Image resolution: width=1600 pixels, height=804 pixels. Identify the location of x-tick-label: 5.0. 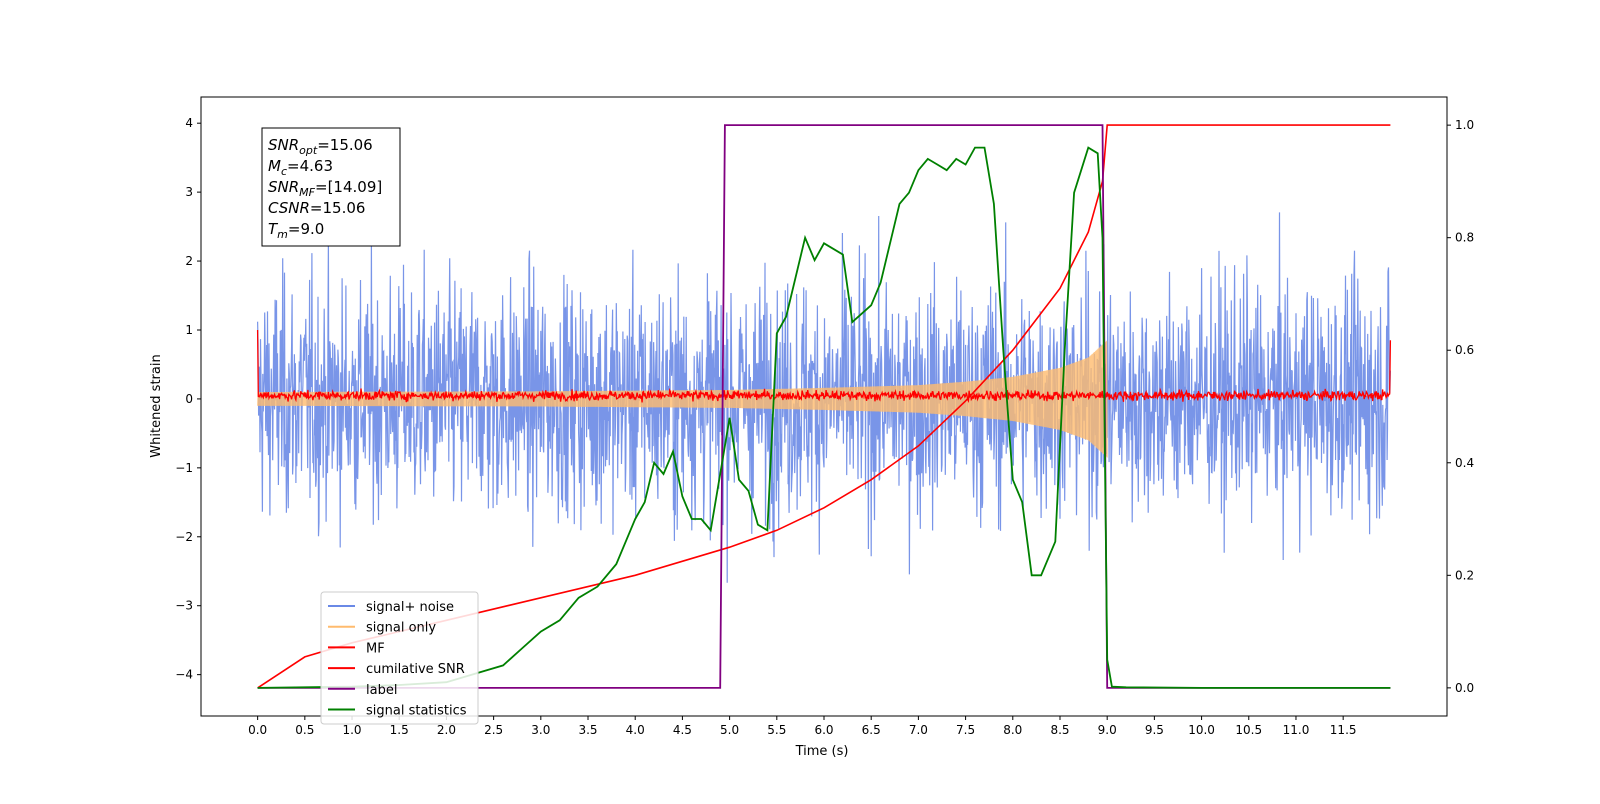
(729, 730).